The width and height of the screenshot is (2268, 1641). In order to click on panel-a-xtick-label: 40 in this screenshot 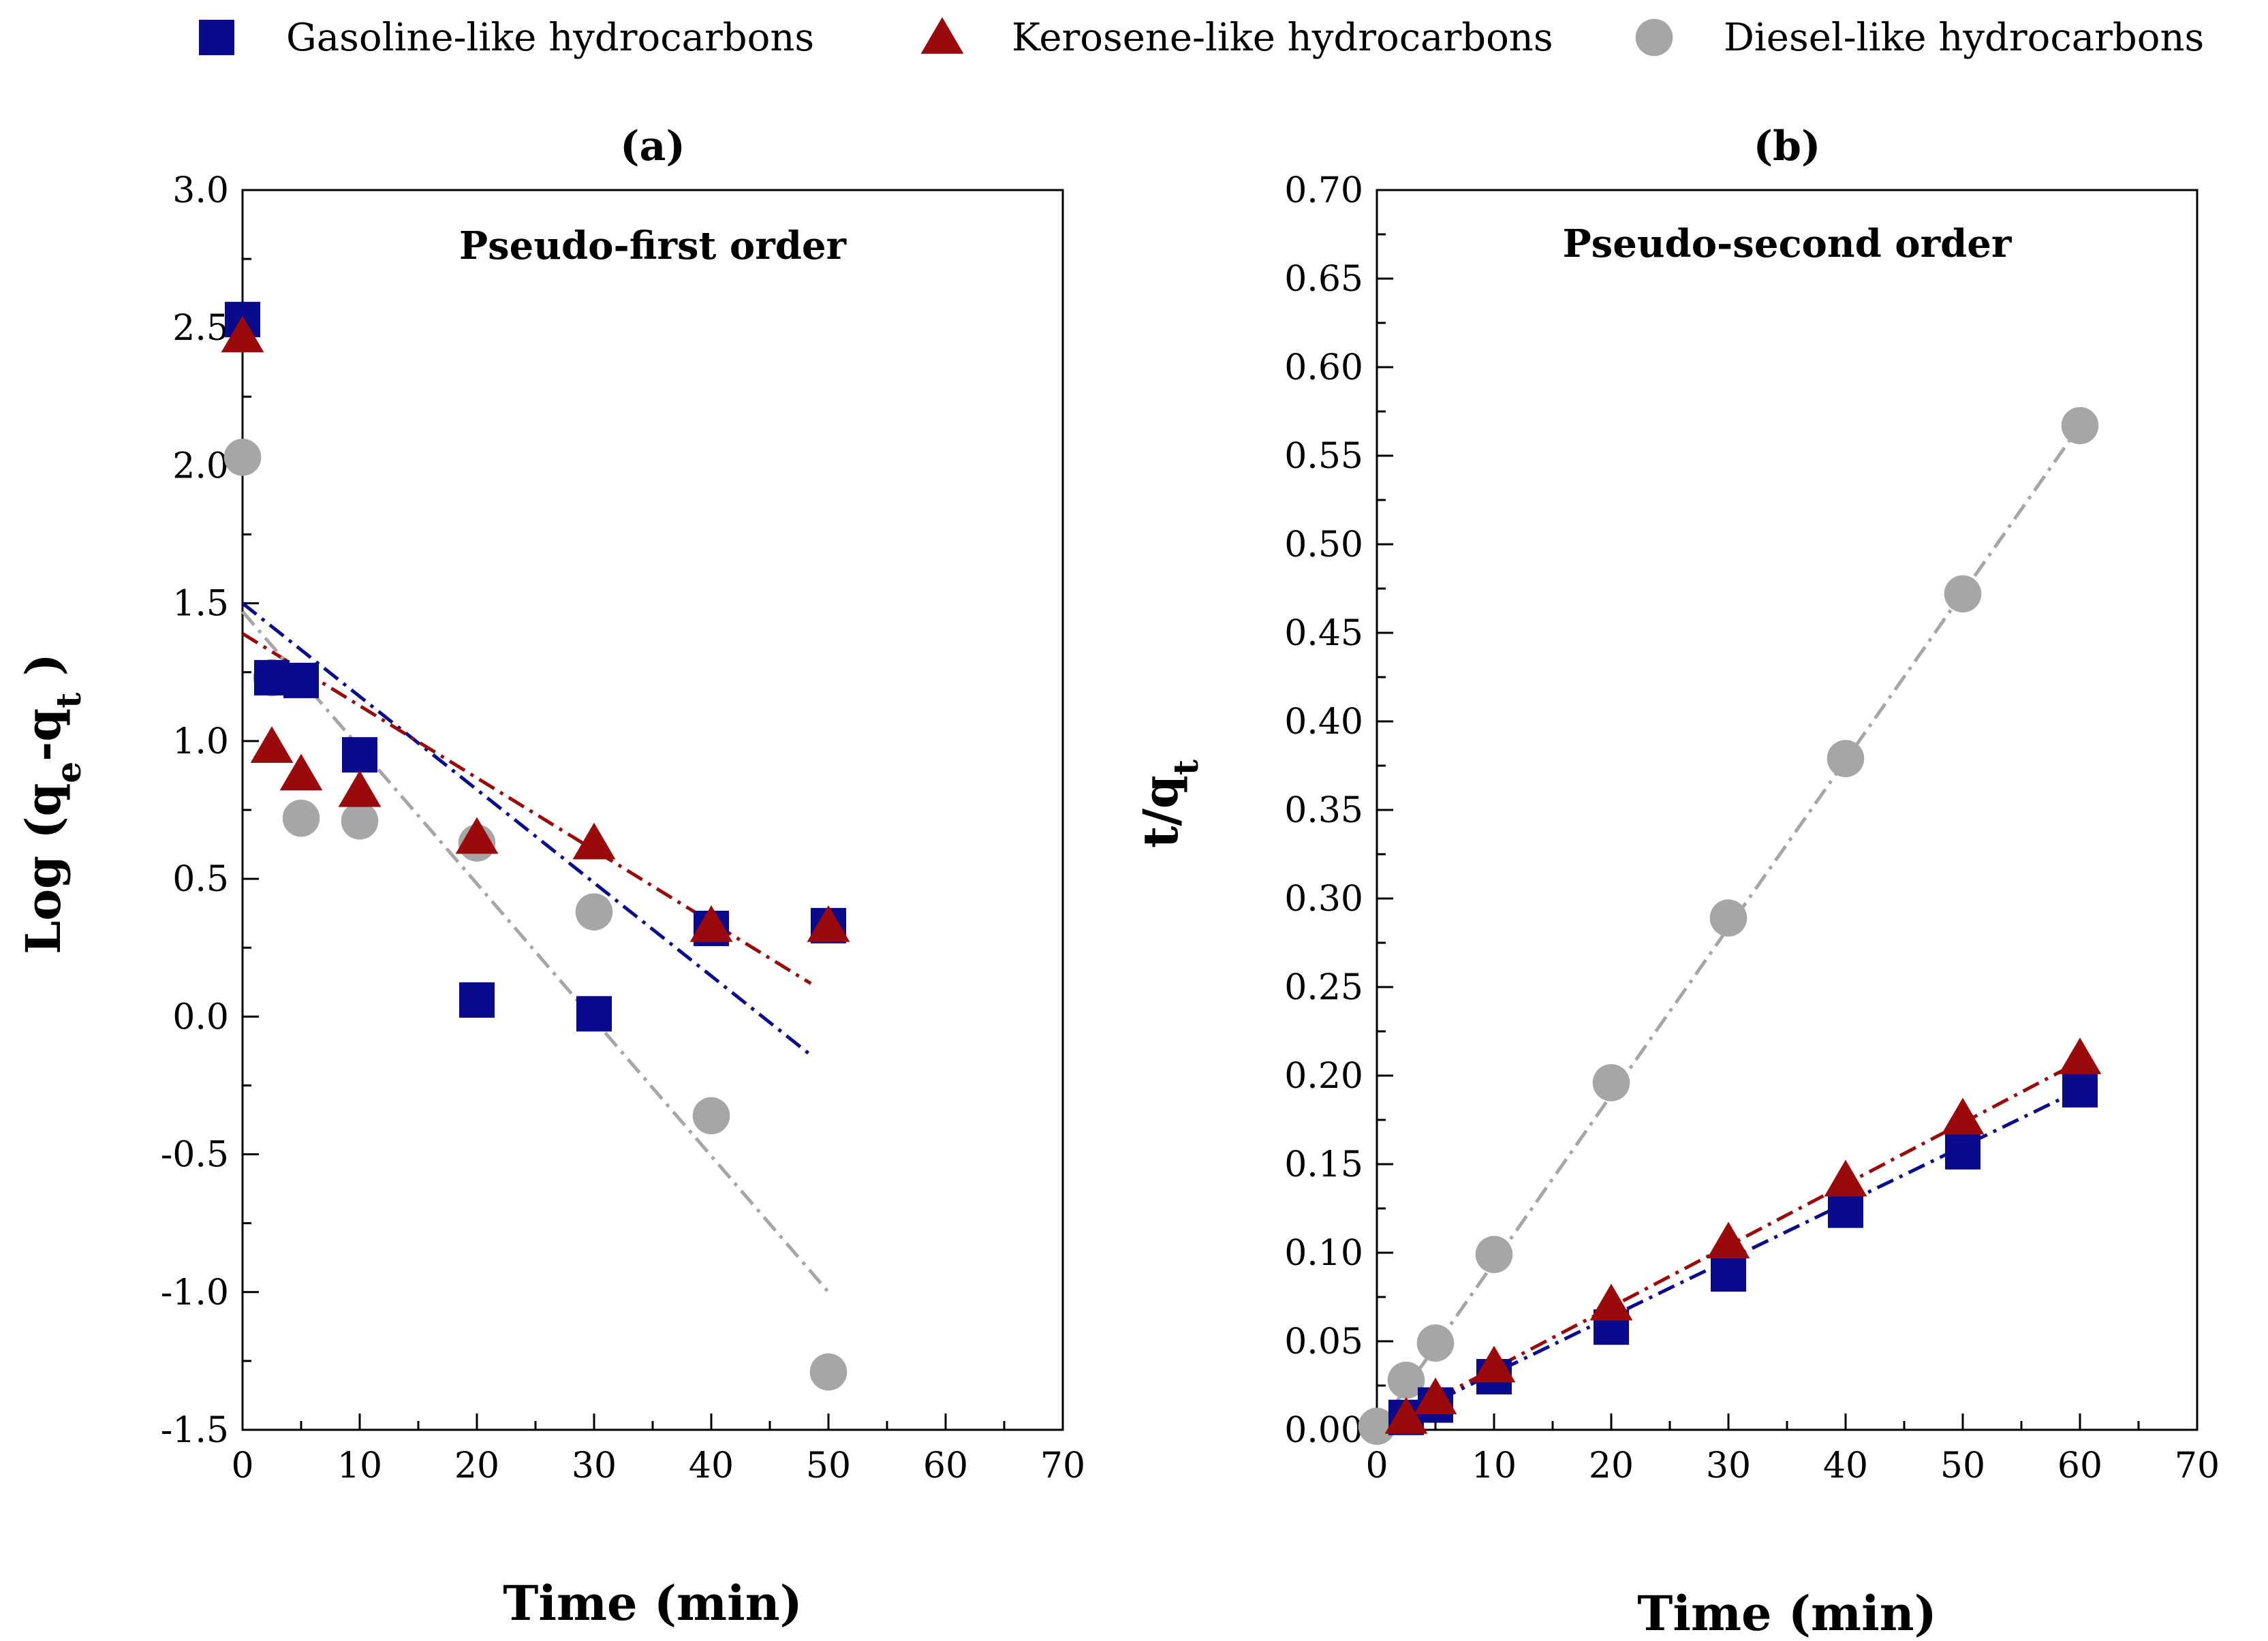, I will do `click(711, 1465)`.